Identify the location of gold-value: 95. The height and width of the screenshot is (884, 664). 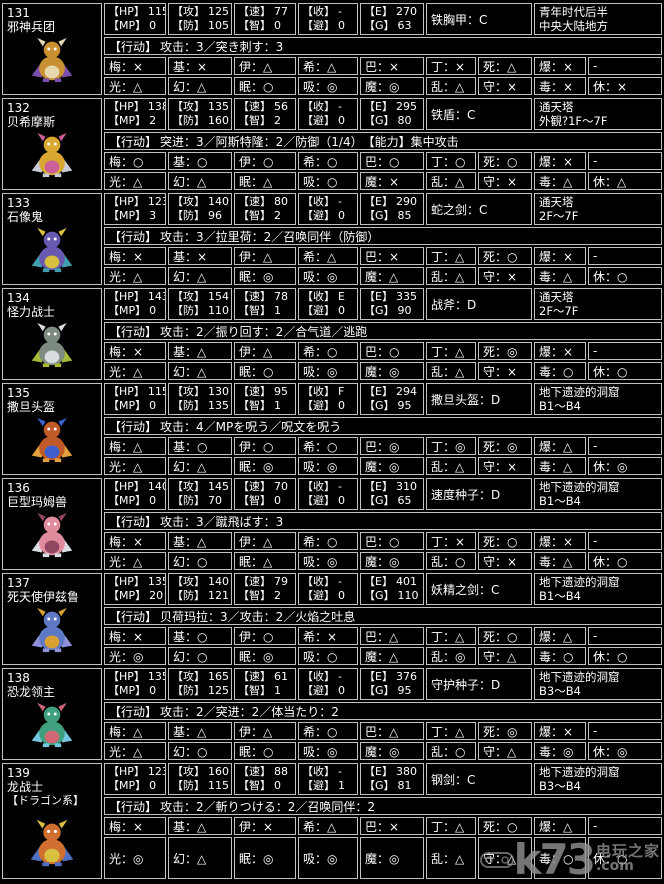
(404, 690).